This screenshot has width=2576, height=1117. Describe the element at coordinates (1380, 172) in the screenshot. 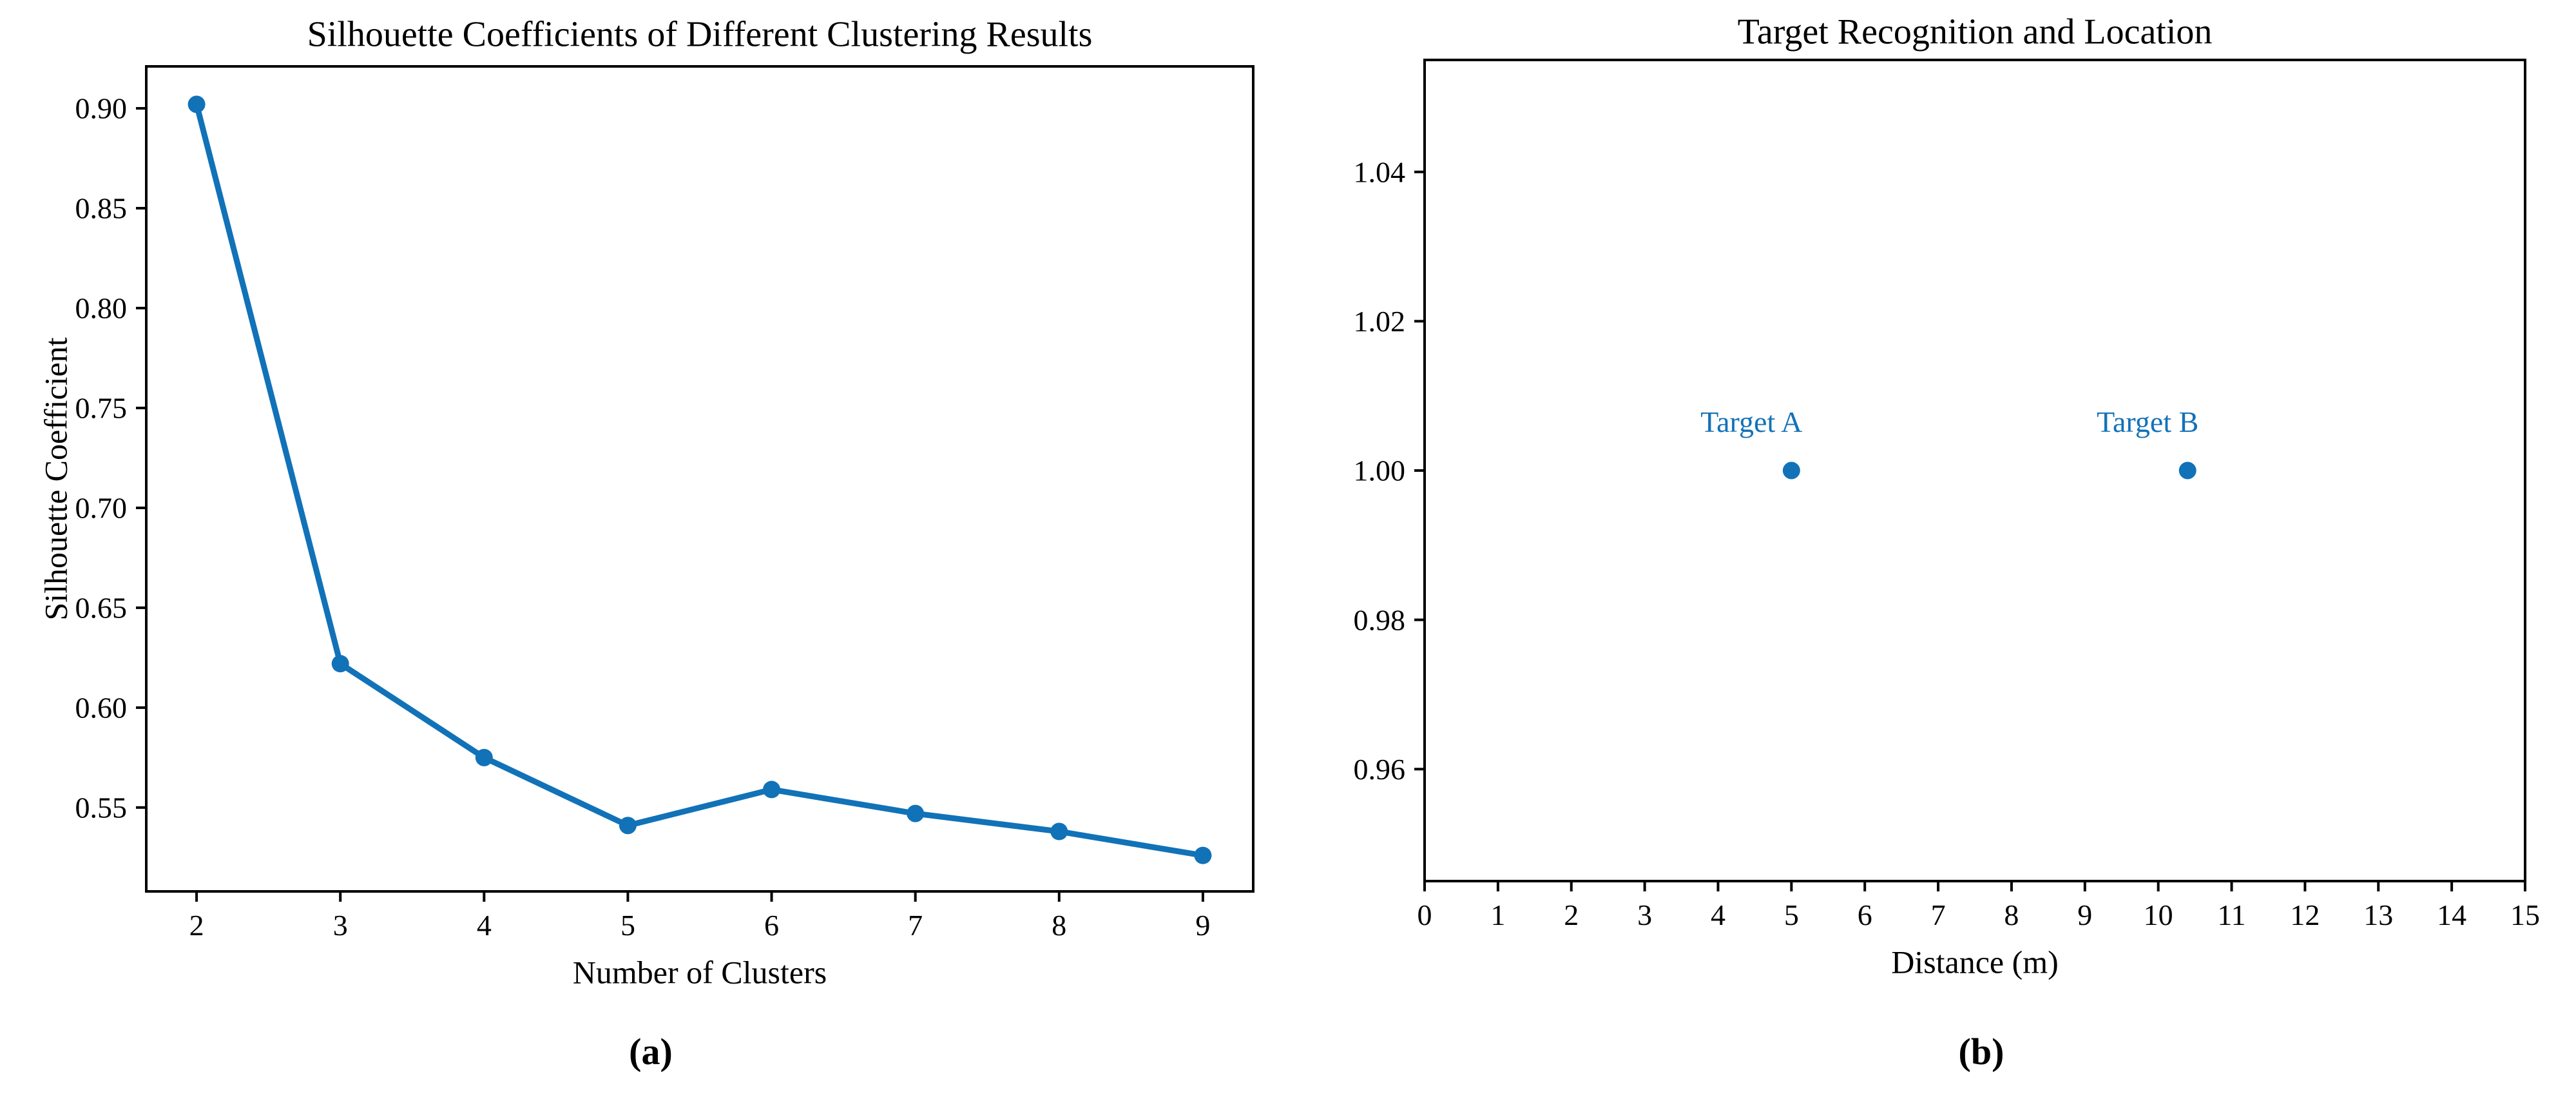

I see `y-tick-label: 1.04` at that location.